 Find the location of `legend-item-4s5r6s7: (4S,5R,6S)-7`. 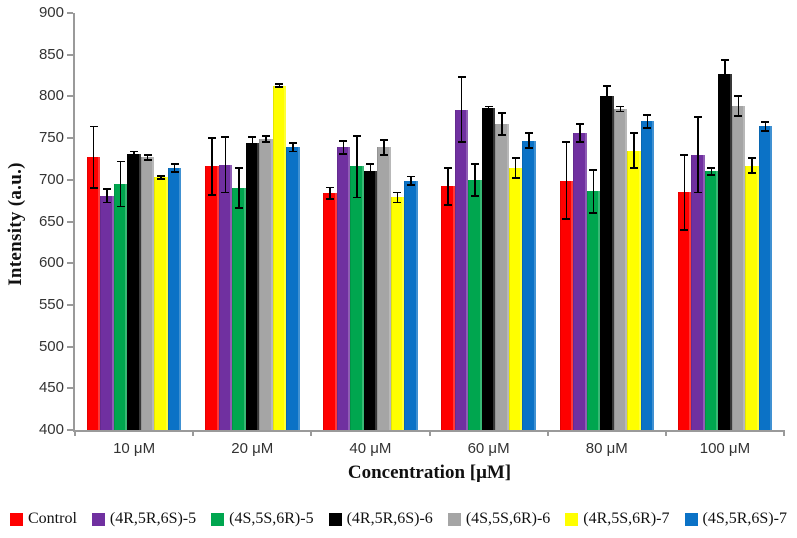

legend-item-4s5r6s7: (4S,5R,6S)-7 is located at coordinates (735, 519).